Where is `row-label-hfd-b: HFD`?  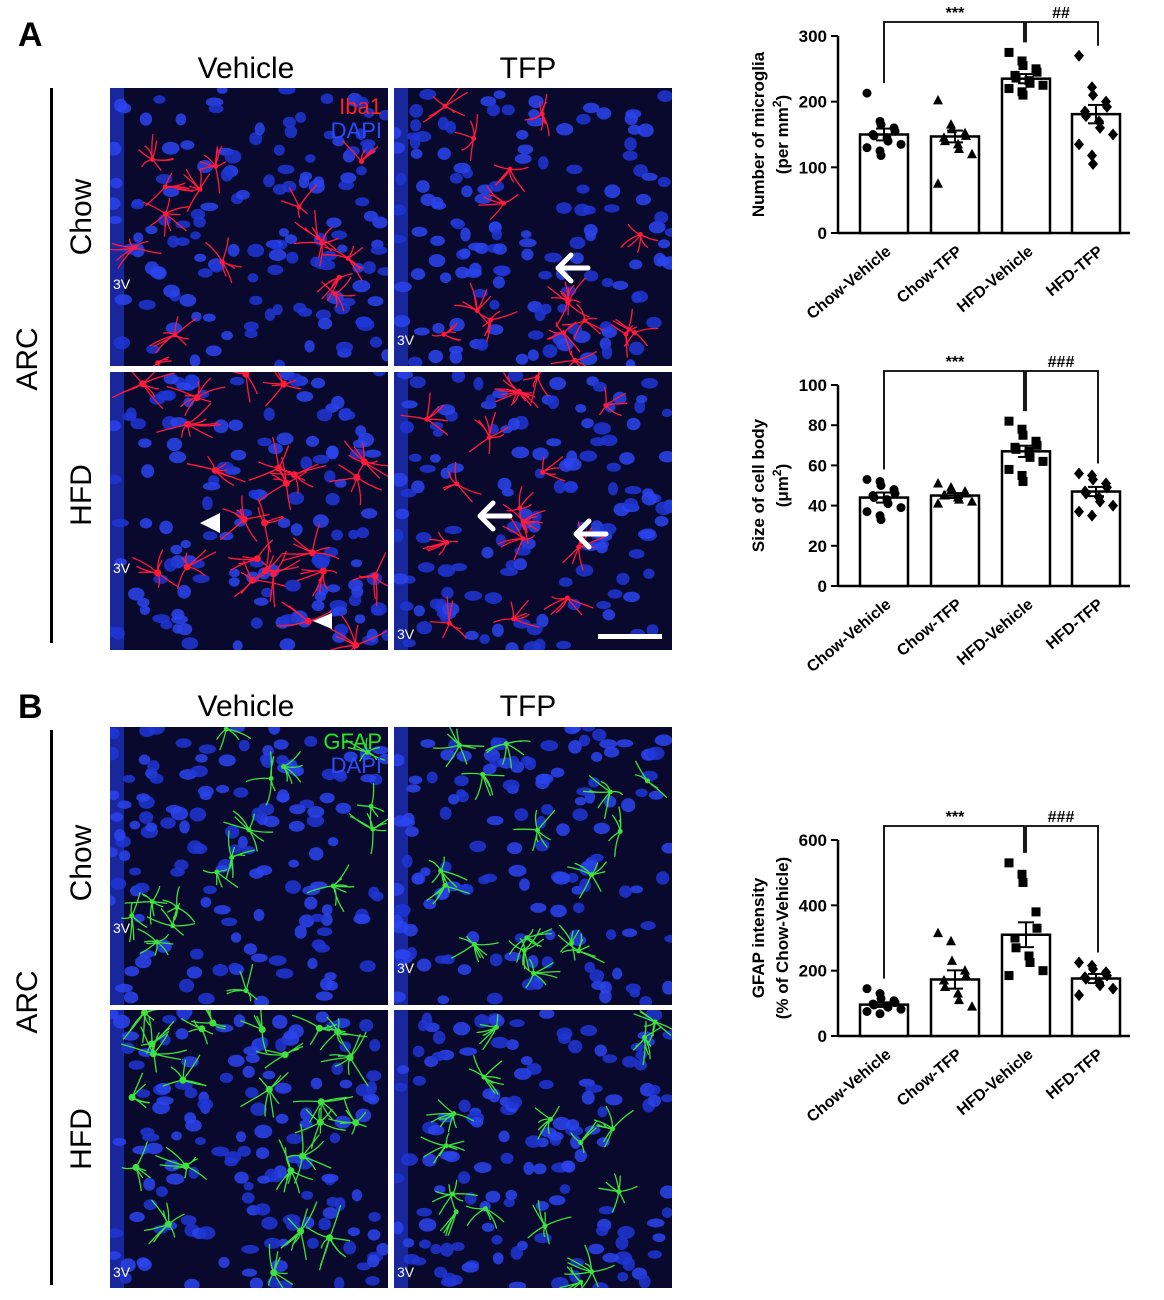 row-label-hfd-b: HFD is located at coordinates (81, 1139).